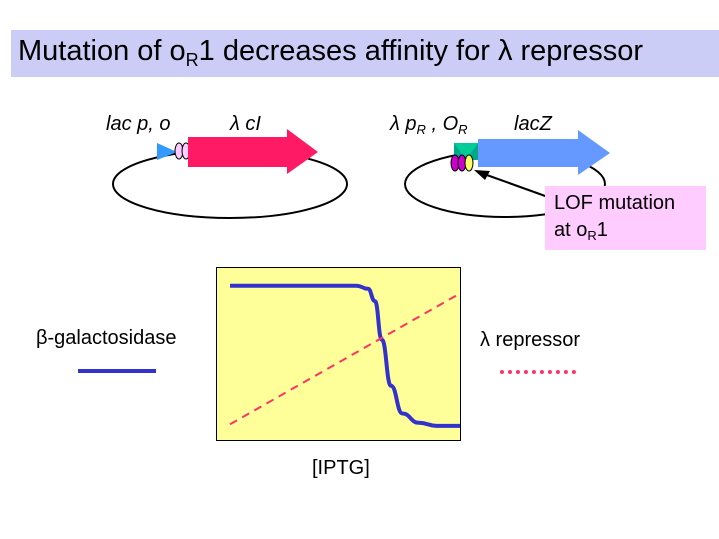 Image resolution: width=719 pixels, height=539 pixels. Describe the element at coordinates (466, 151) in the screenshot. I see `plasmid-2-promoter-tip` at that location.